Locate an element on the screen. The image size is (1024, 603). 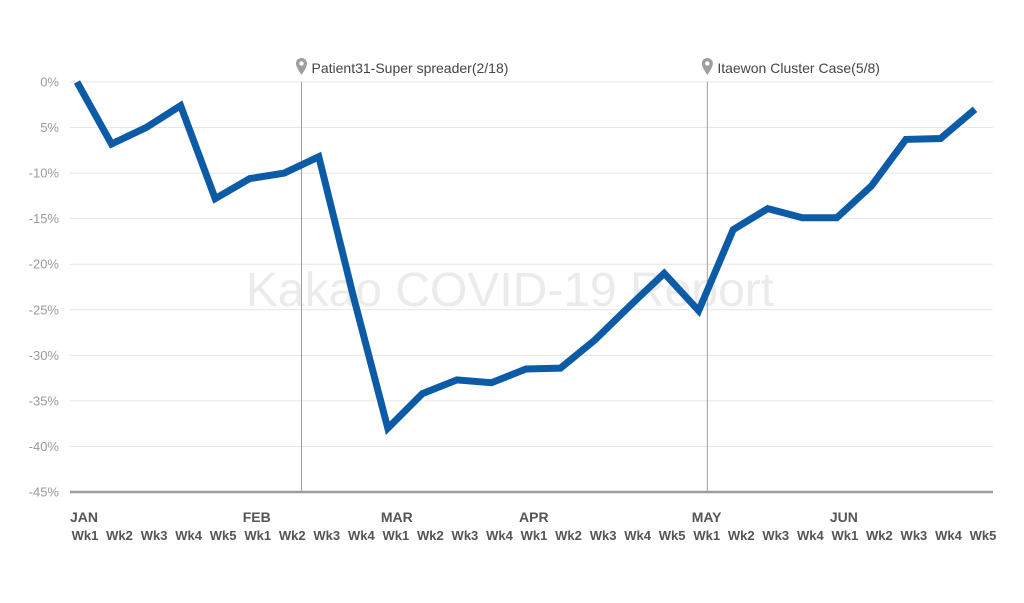
y-tick-label: -40% is located at coordinates (44, 446).